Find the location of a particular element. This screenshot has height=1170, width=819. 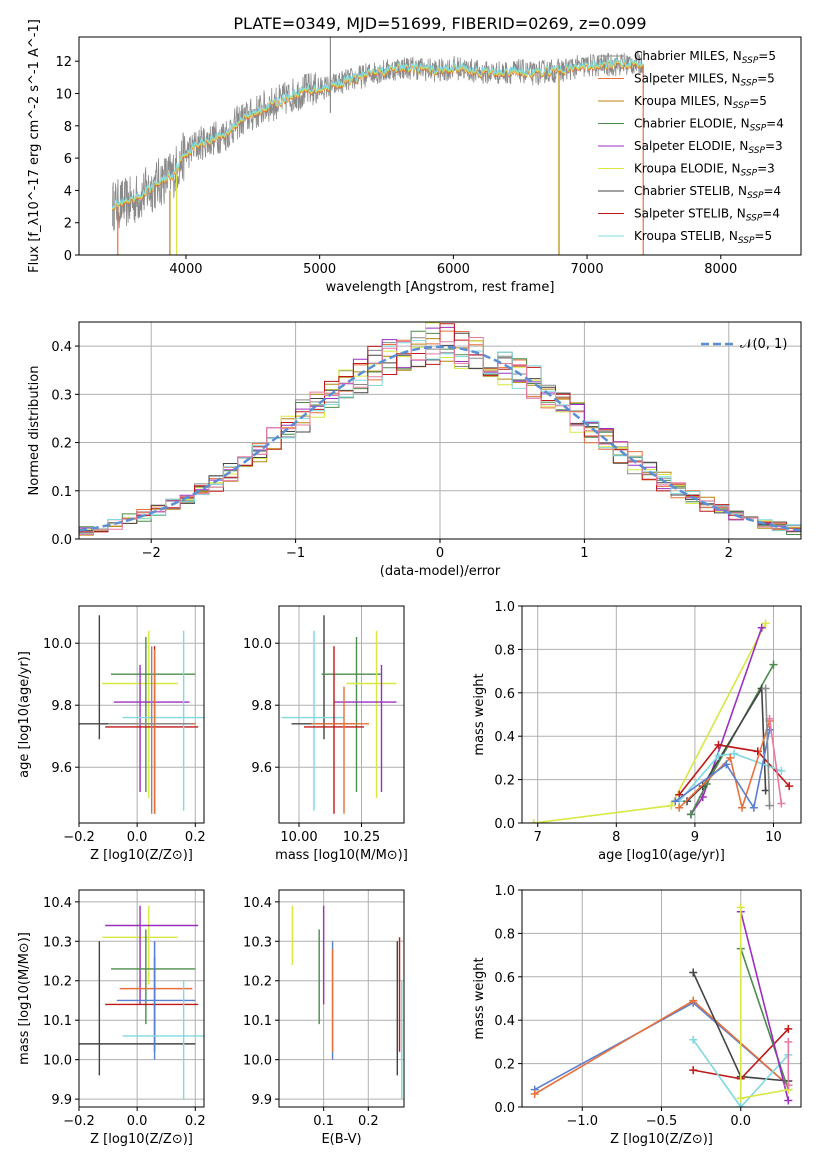

legend-eq: =3 is located at coordinates (766, 169).